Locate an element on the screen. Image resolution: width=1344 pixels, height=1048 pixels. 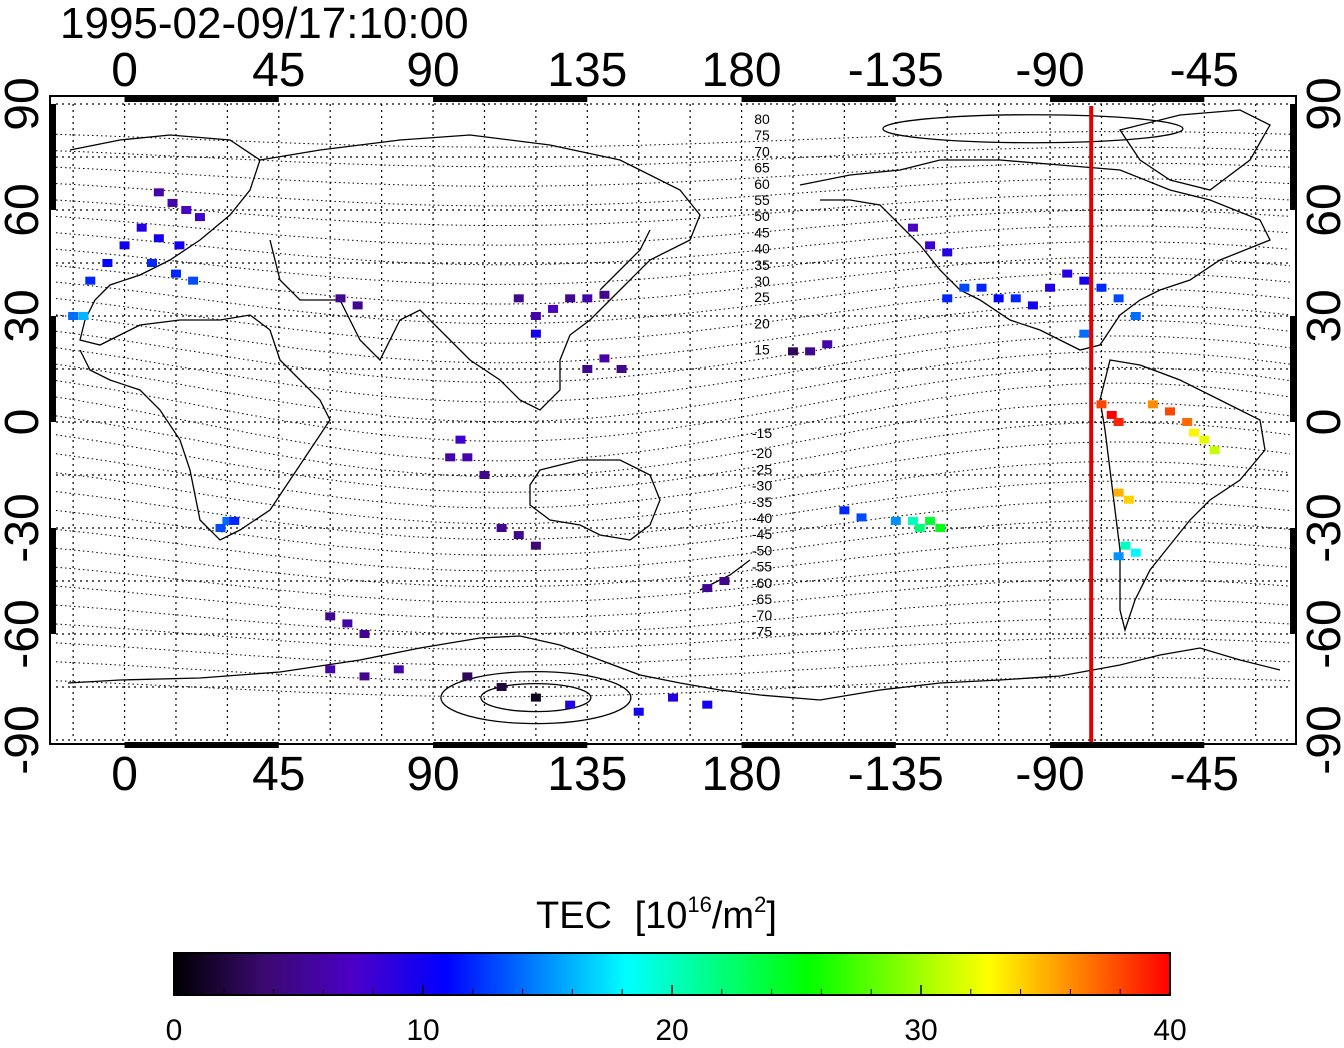
maglat-label-north: 75 is located at coordinates (762, 135).